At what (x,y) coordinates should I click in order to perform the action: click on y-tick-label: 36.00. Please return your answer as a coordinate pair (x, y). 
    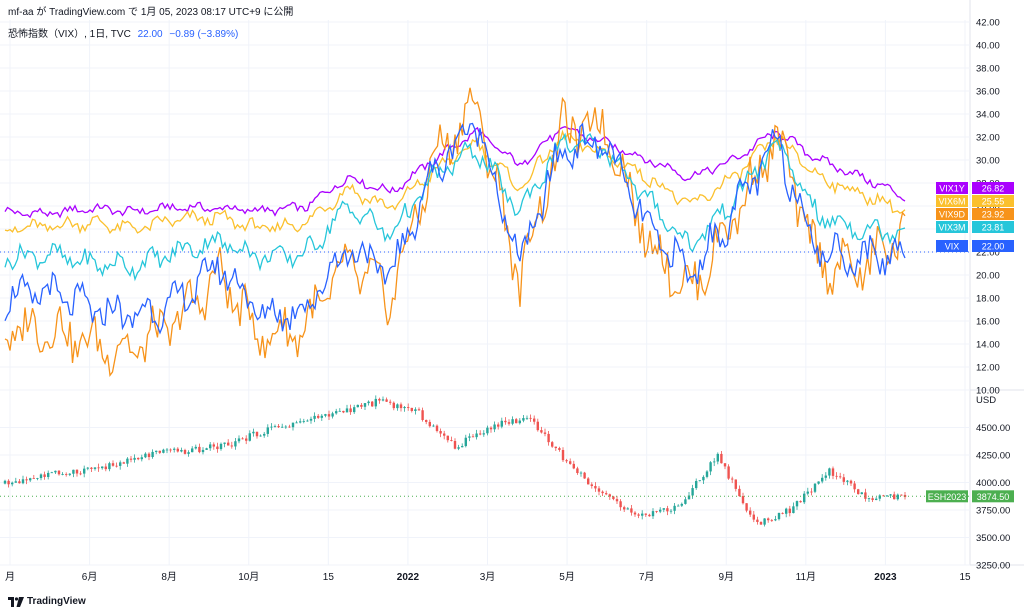
    Looking at the image, I should click on (988, 92).